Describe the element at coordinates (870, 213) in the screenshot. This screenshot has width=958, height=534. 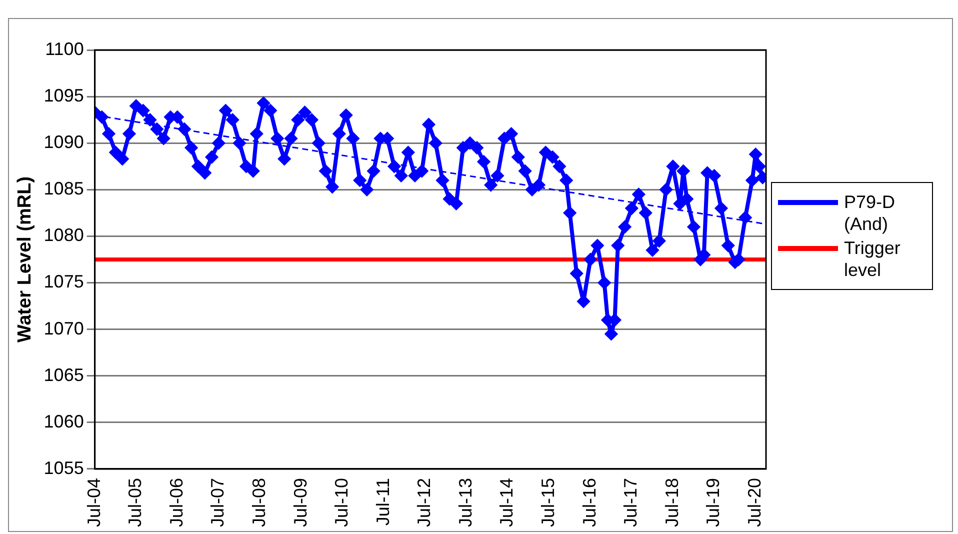
I see `legend-label: P79-D (And)` at that location.